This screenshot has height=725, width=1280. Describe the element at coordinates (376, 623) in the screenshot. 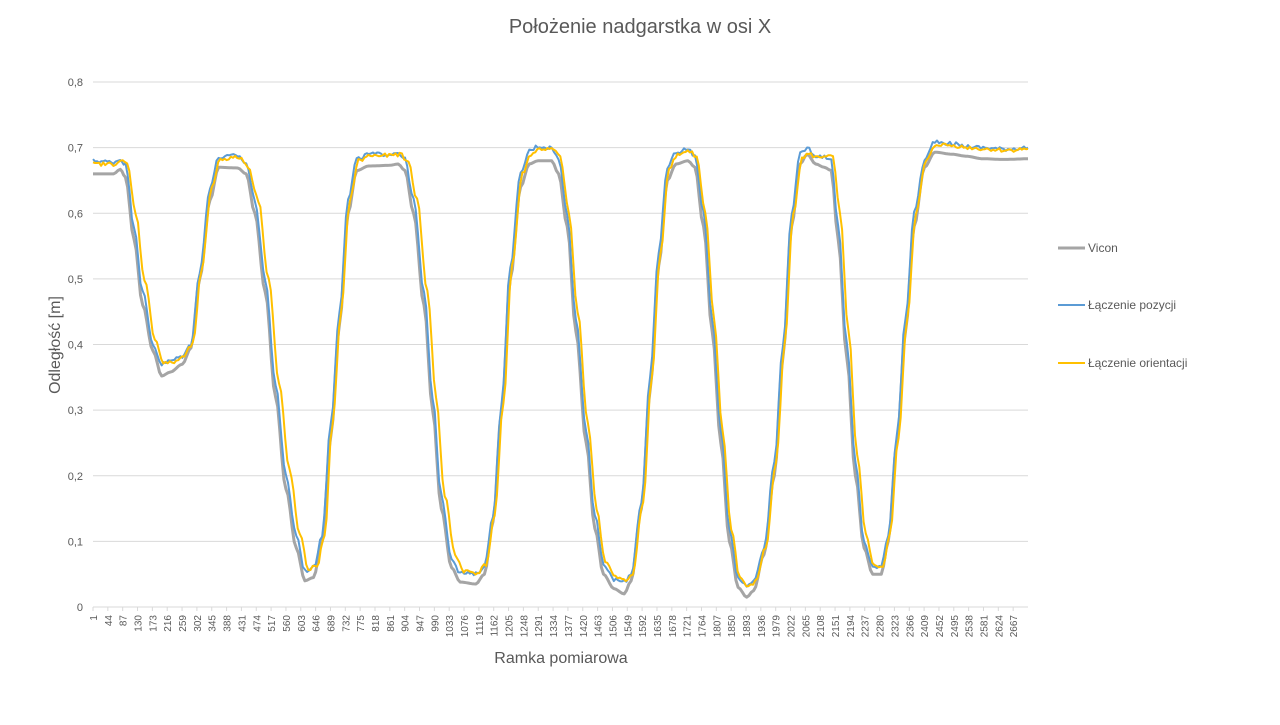

I see `x-tick-label: 818` at that location.